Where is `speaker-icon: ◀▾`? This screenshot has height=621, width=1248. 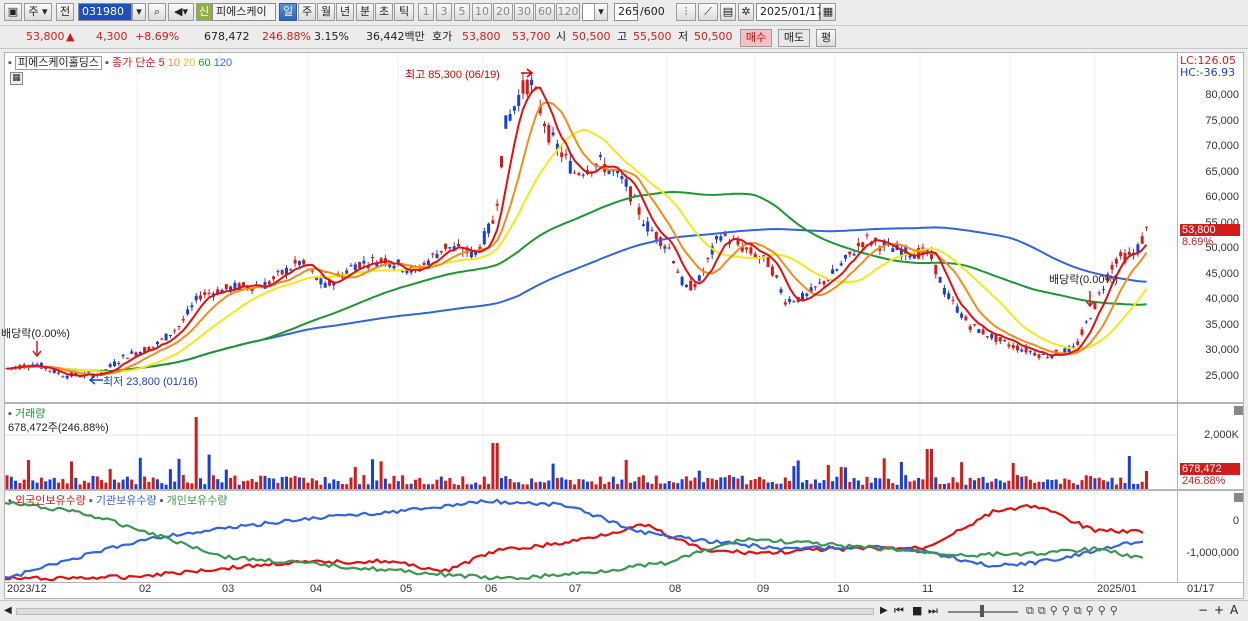
speaker-icon: ◀▾ is located at coordinates (181, 12).